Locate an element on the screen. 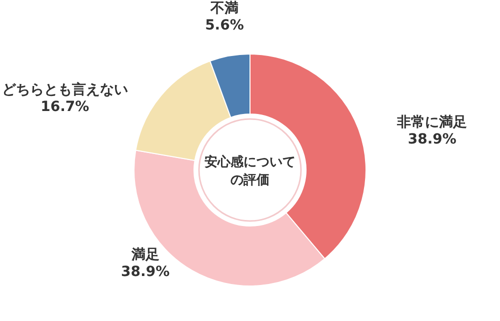 This screenshot has width=500, height=321. slice-label: どちらとも言えない is located at coordinates (65, 89).